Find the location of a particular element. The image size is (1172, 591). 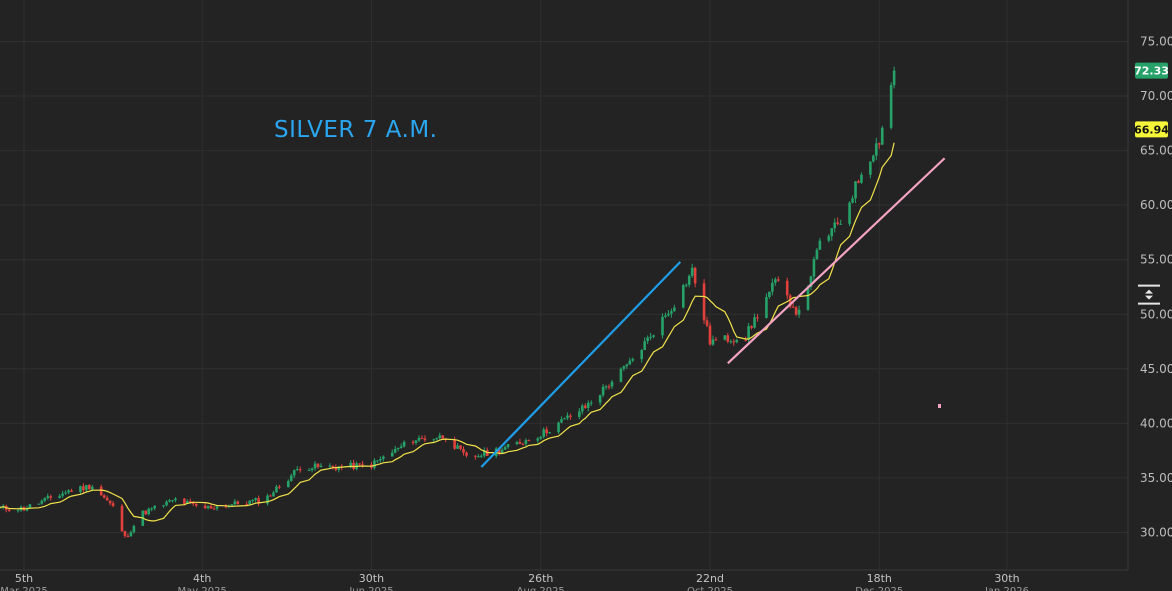

price-tick-label: 45.00 is located at coordinates (1156, 369).